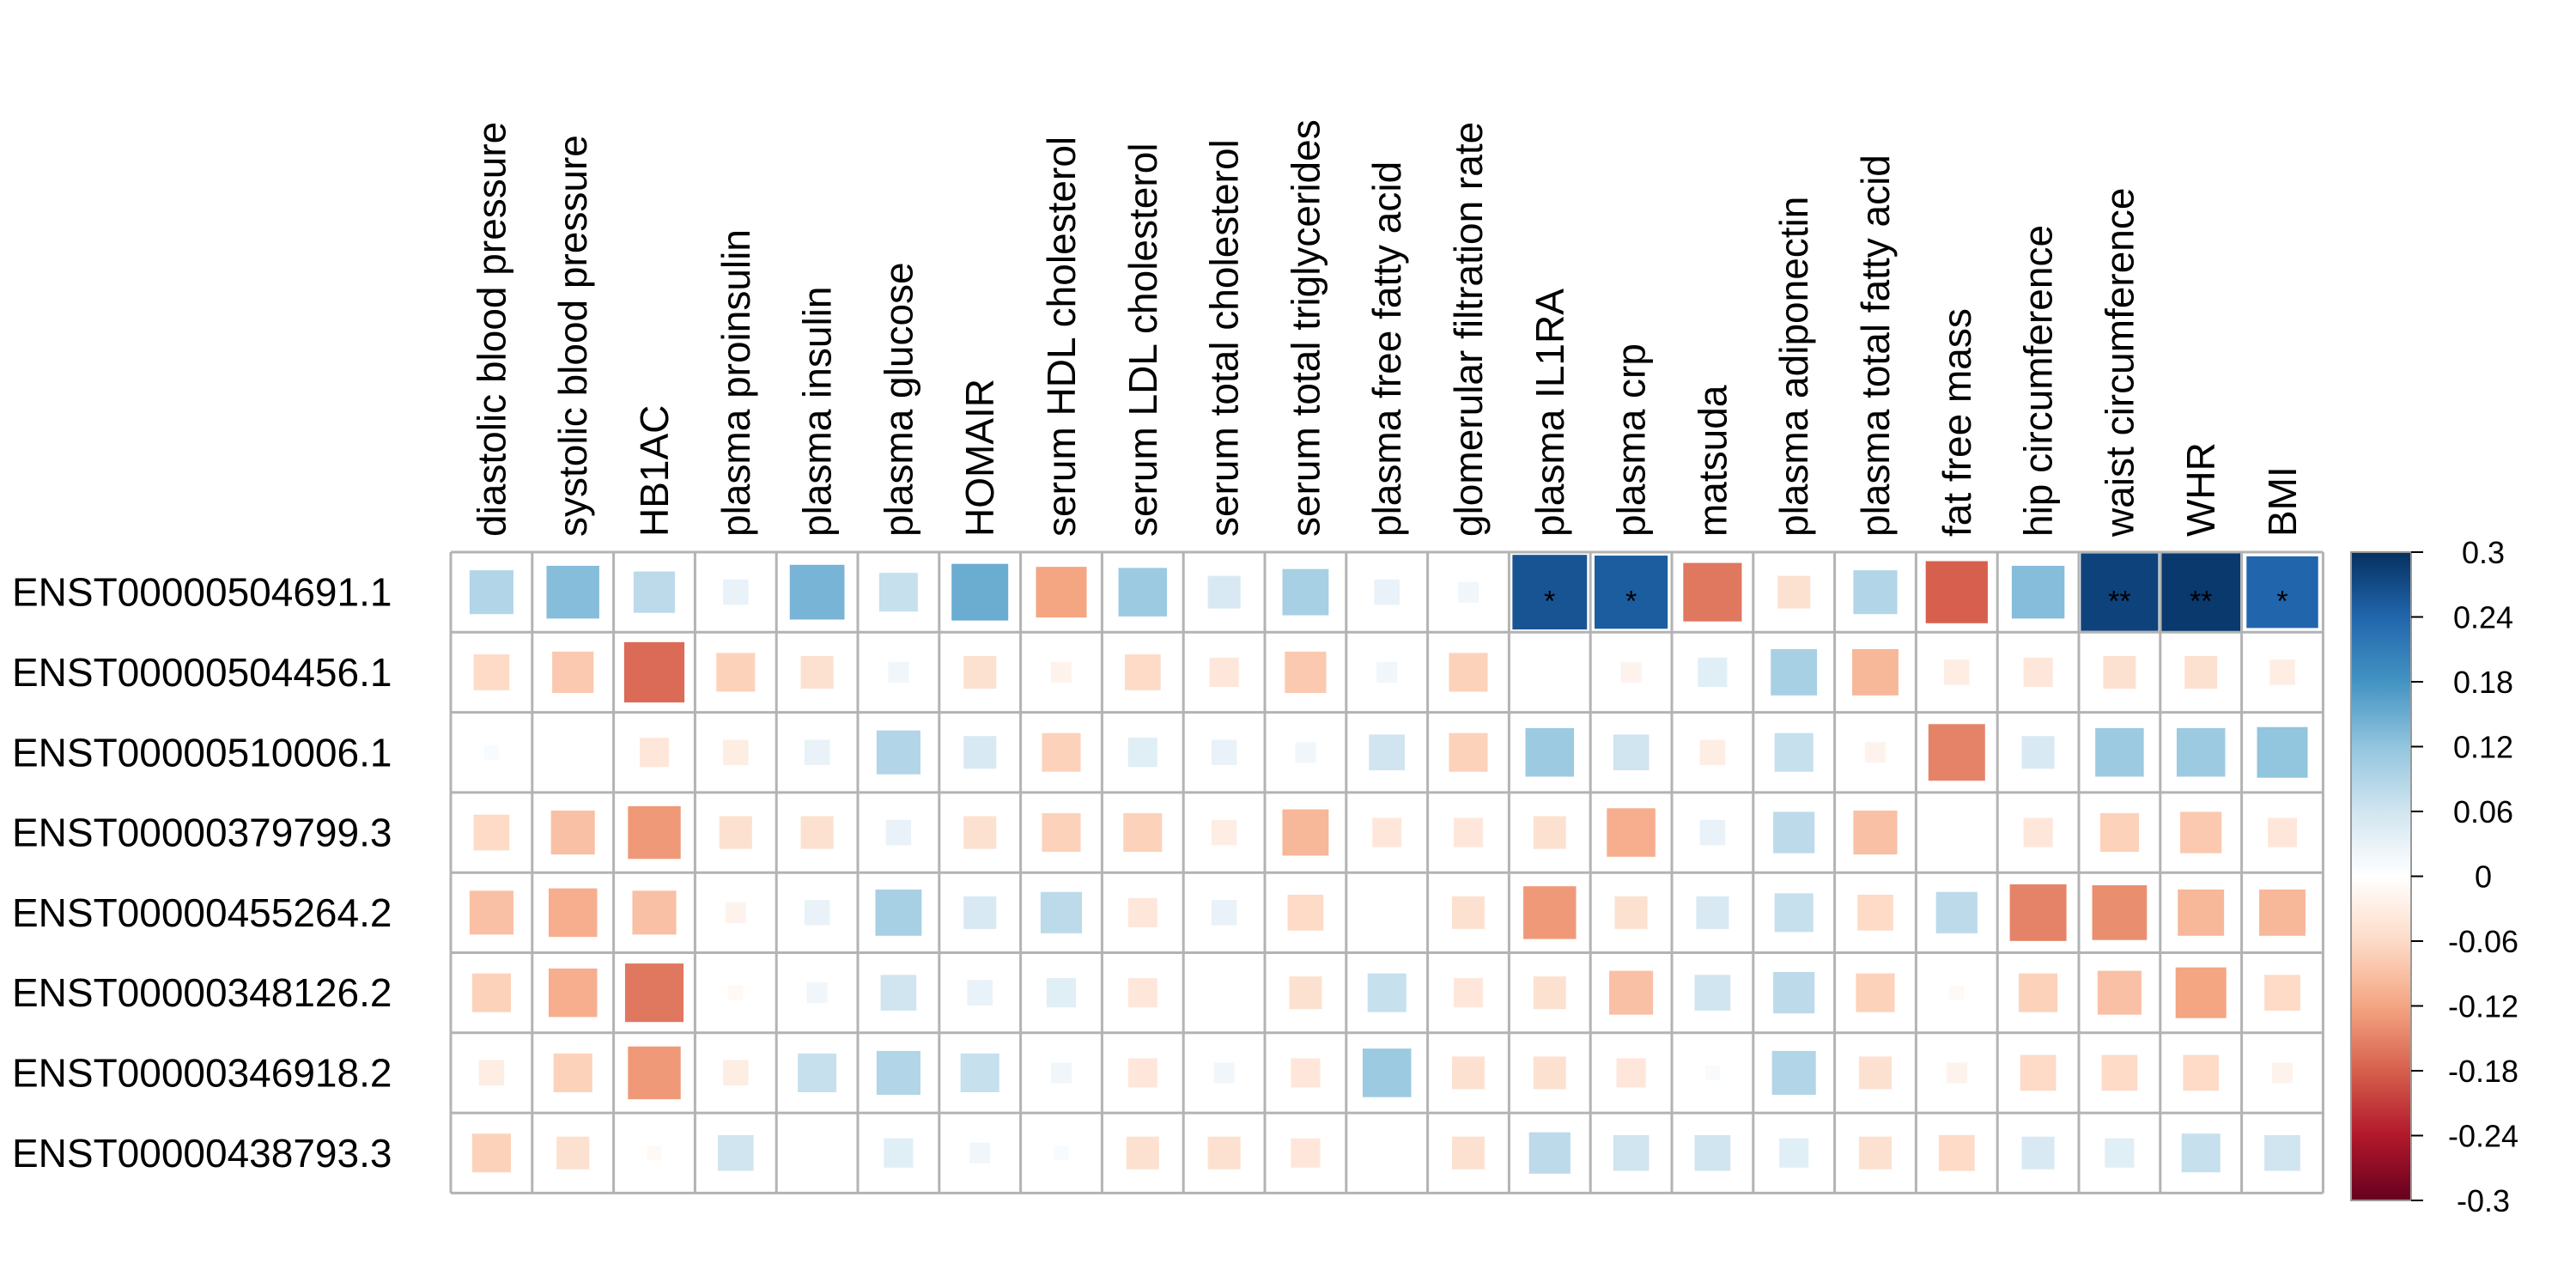 The image size is (2576, 1288). Describe the element at coordinates (2200, 490) in the screenshot. I see `column-label: WHR` at that location.